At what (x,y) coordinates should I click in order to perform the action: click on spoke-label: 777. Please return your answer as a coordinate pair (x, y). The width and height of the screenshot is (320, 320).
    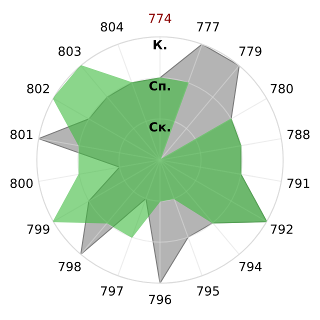
    Looking at the image, I should click on (208, 27).